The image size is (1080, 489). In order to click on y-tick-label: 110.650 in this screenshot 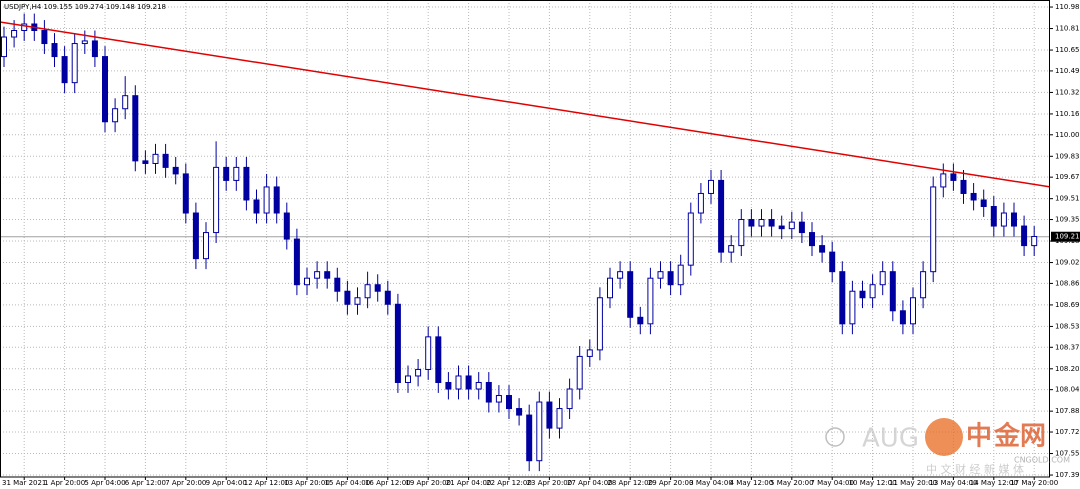, I will do `click(1067, 50)`.